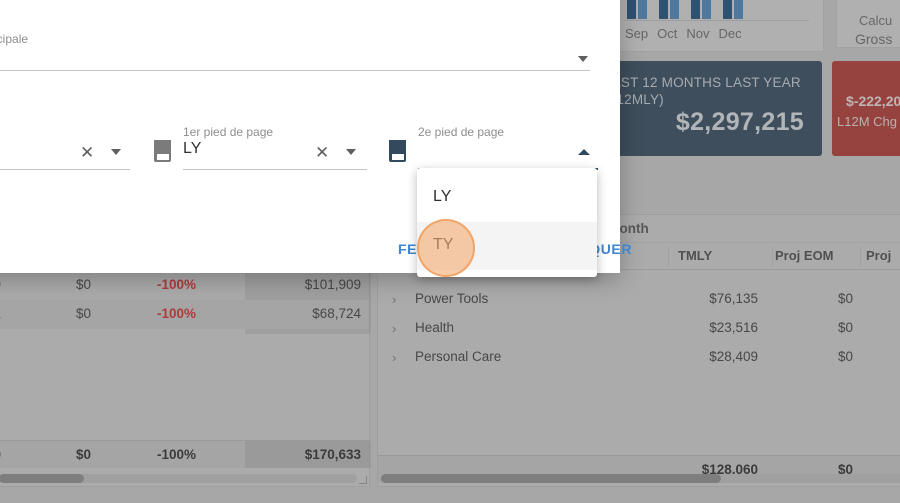 This screenshot has height=503, width=900. Describe the element at coordinates (695, 255) in the screenshot. I see `column-header-tmly: TMLY` at that location.